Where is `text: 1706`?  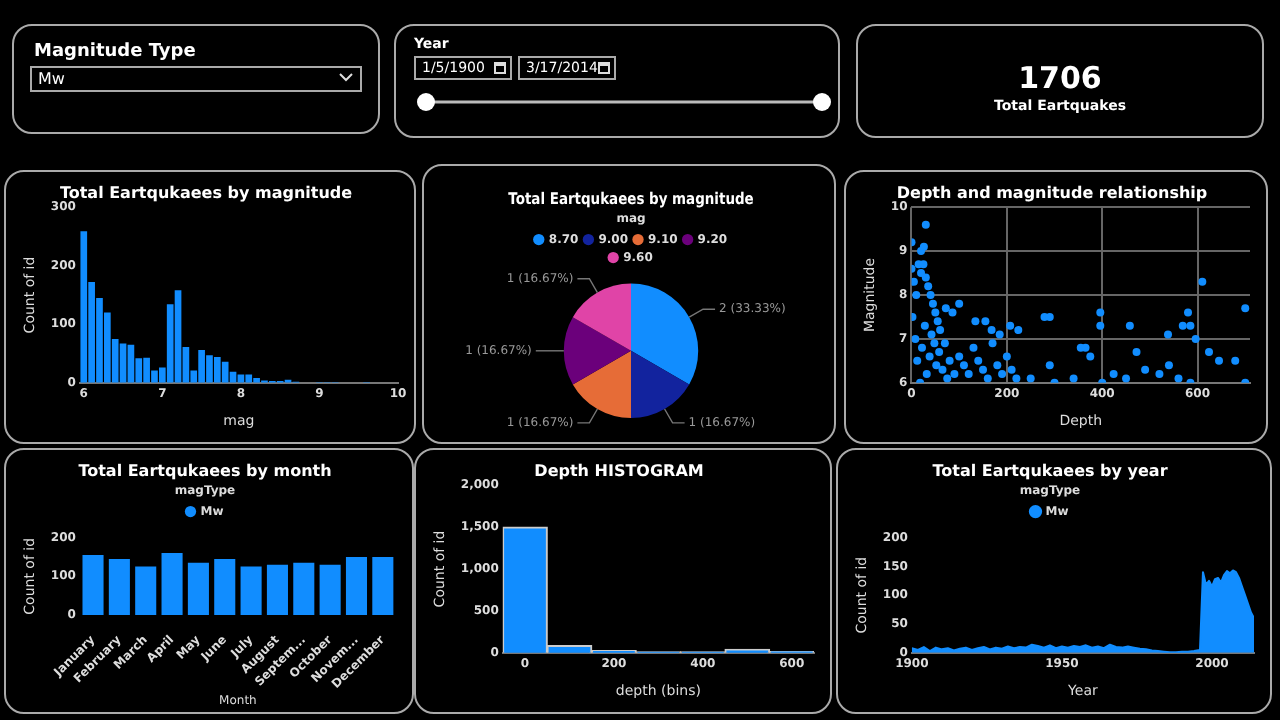 text: 1706 is located at coordinates (1060, 78).